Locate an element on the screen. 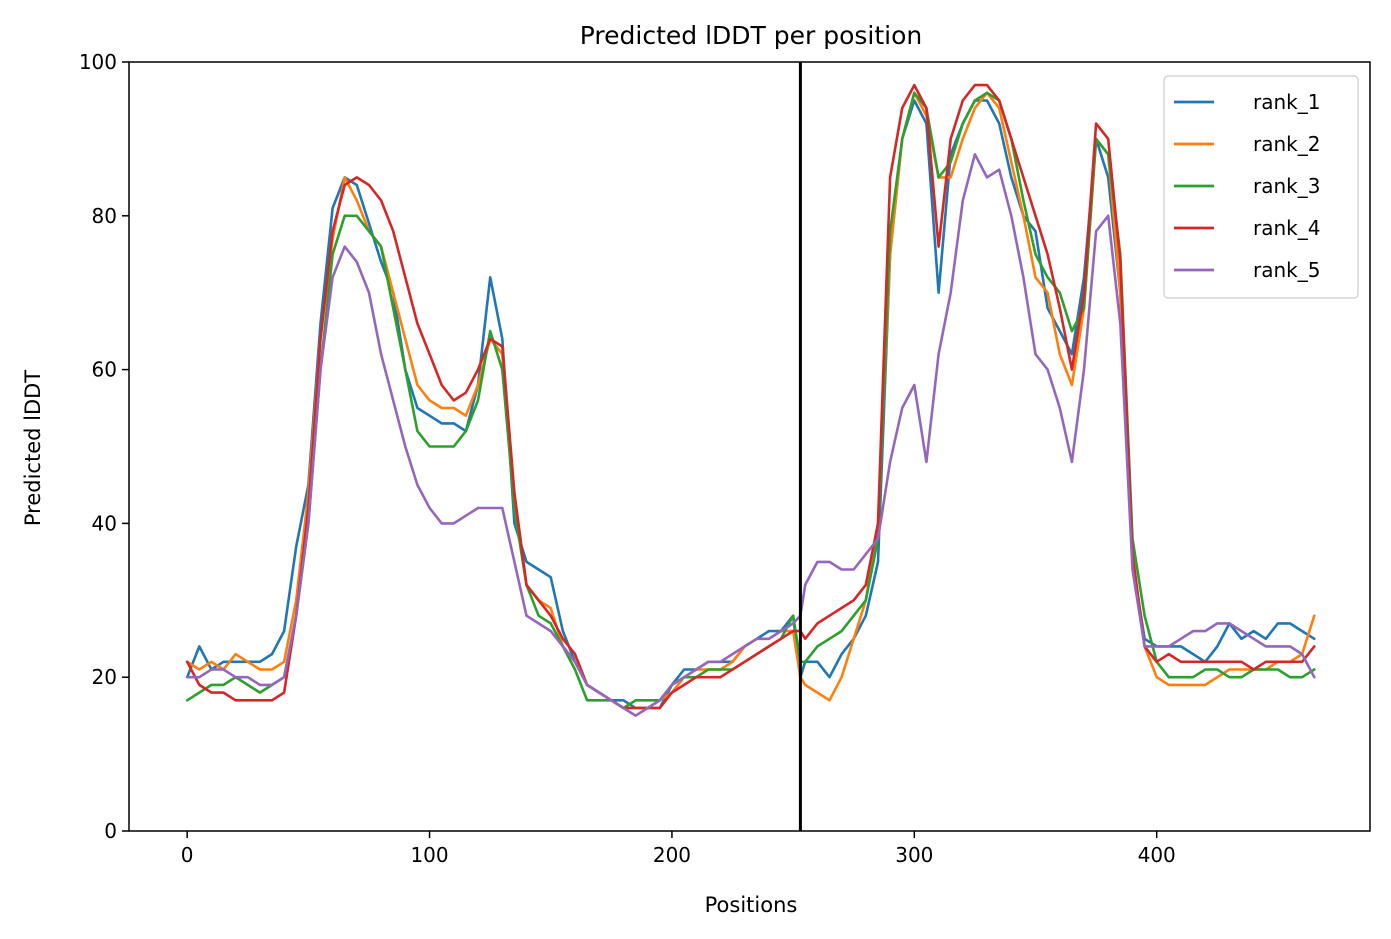  x-tick-label: 0 is located at coordinates (187, 855).